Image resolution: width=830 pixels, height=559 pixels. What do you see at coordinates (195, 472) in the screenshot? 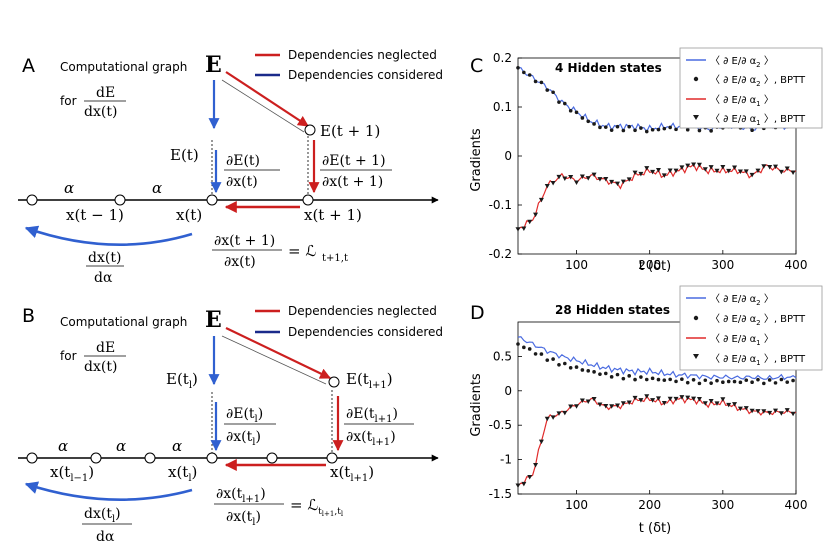
I see `panel-b-x-t-close: )` at bounding box center [195, 472].